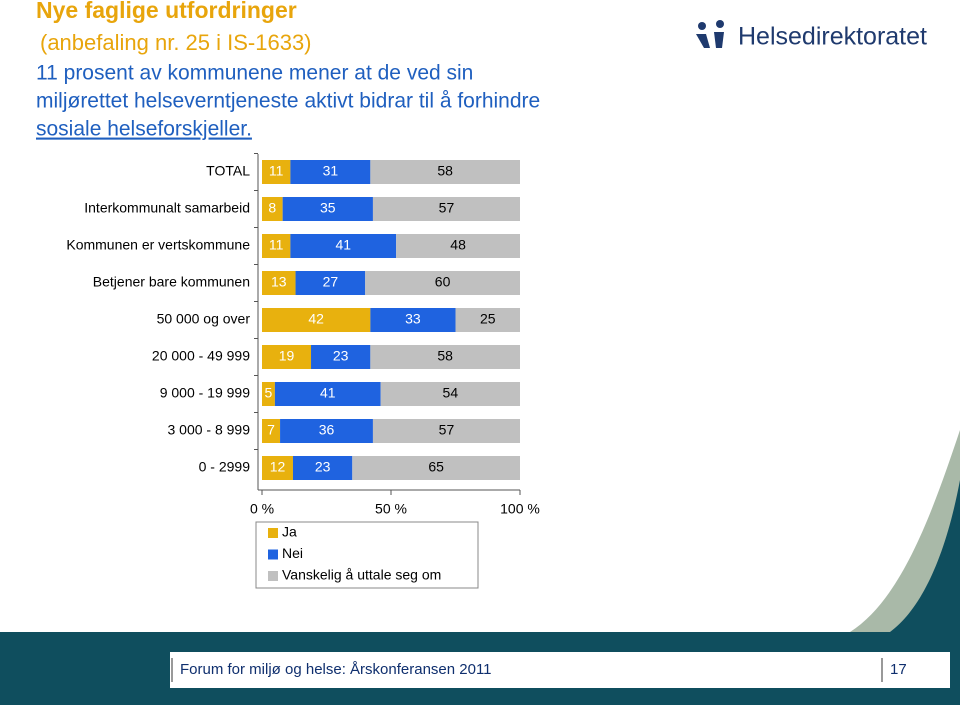 The height and width of the screenshot is (705, 960). I want to click on x-tick-label: 50 %, so click(391, 509).